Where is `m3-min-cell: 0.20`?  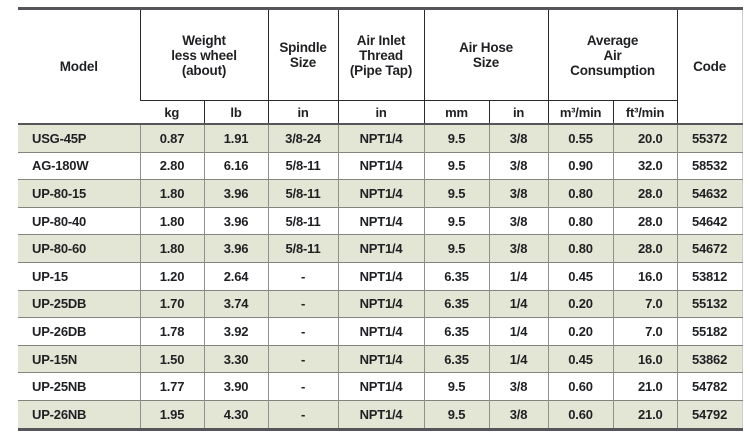
m3-min-cell: 0.20 is located at coordinates (580, 331).